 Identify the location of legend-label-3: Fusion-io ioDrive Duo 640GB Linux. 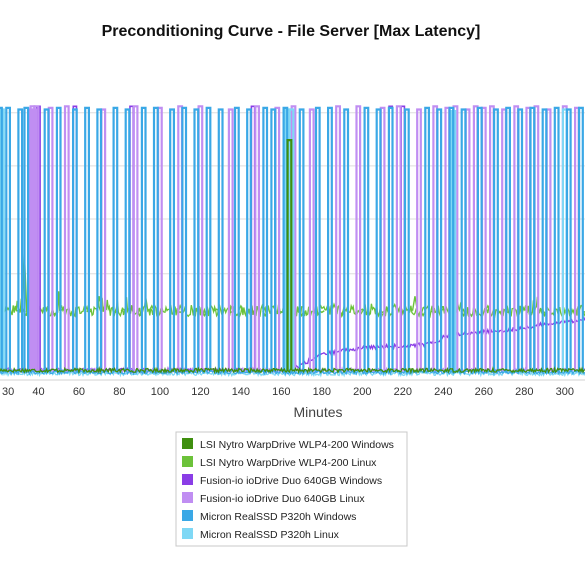
(282, 499).